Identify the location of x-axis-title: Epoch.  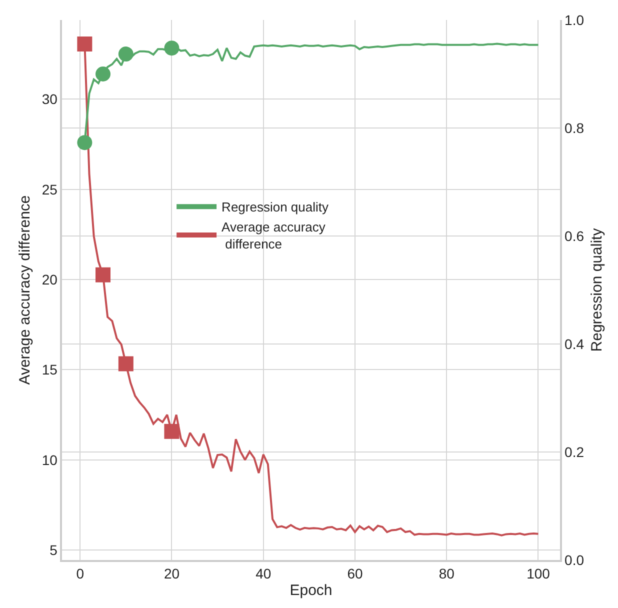
(311, 591).